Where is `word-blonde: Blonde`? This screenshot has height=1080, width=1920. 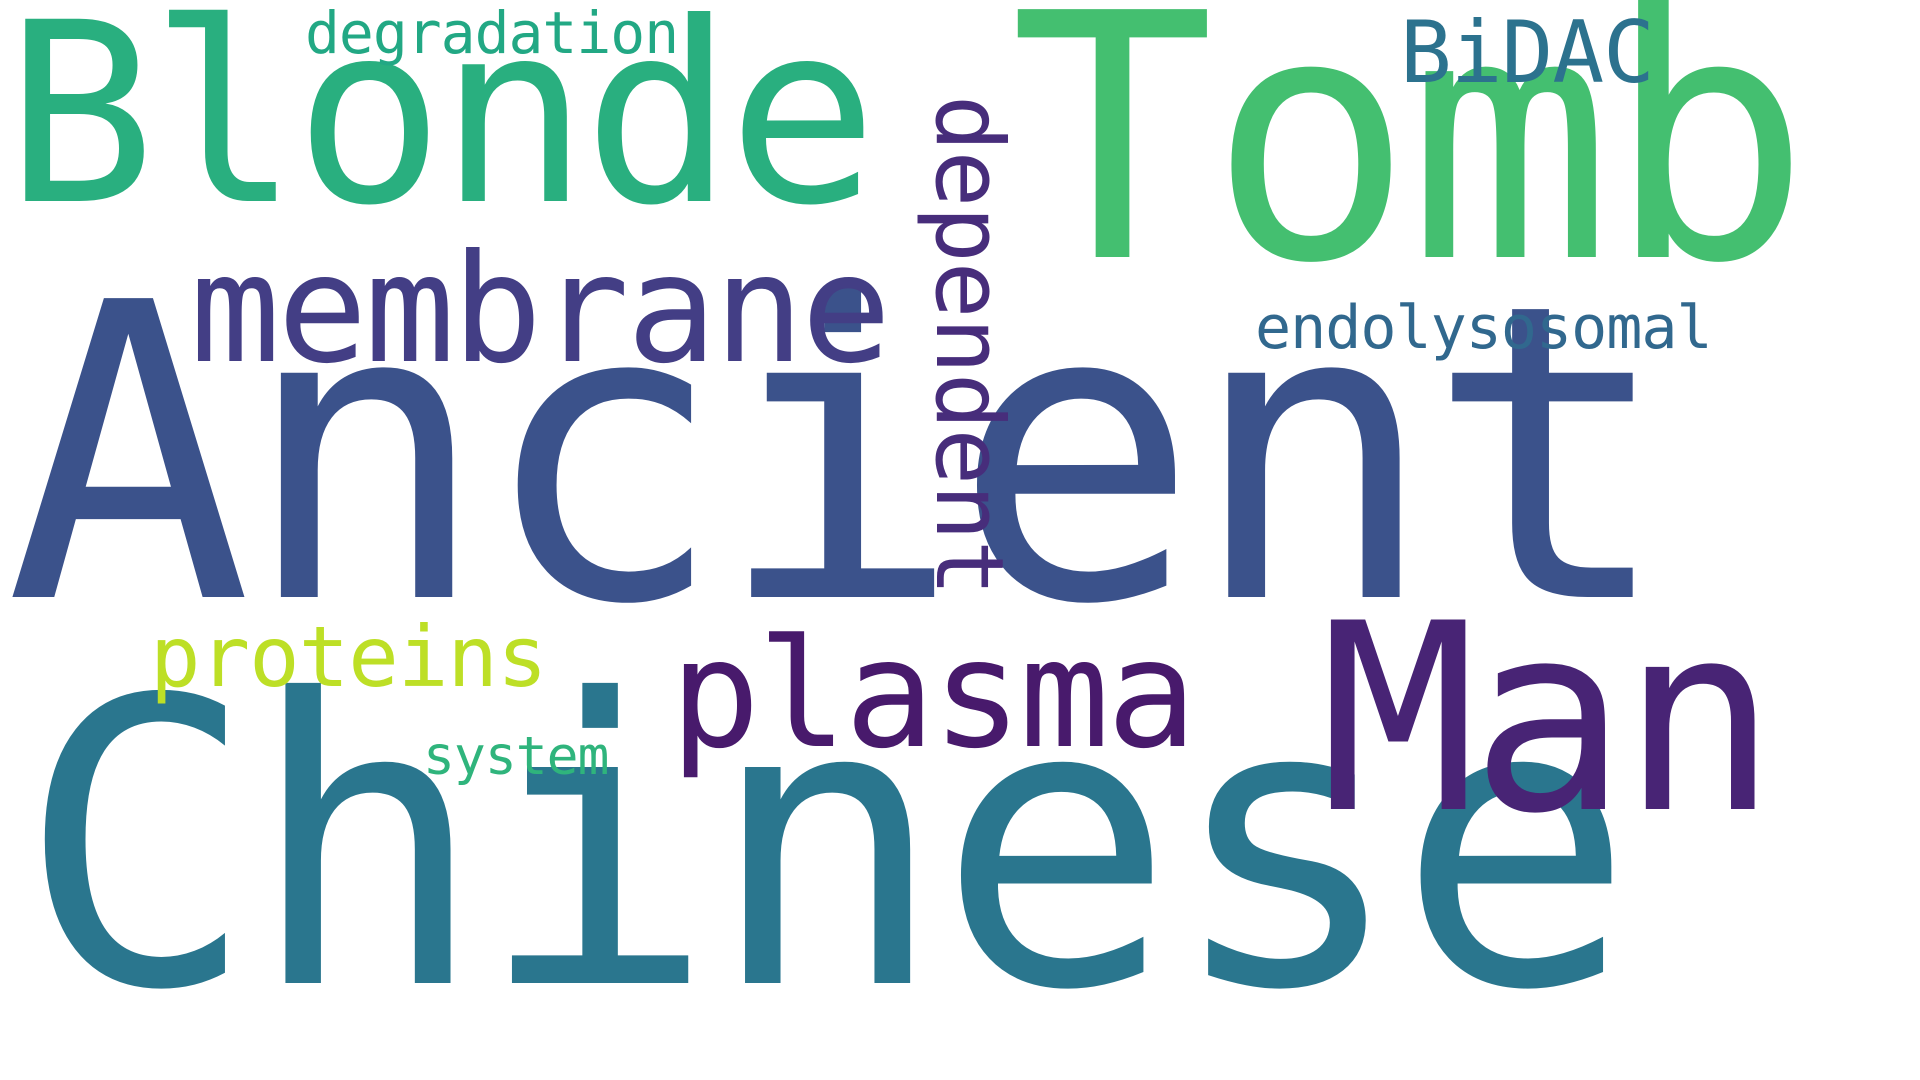
word-blonde: Blonde is located at coordinates (441, 130).